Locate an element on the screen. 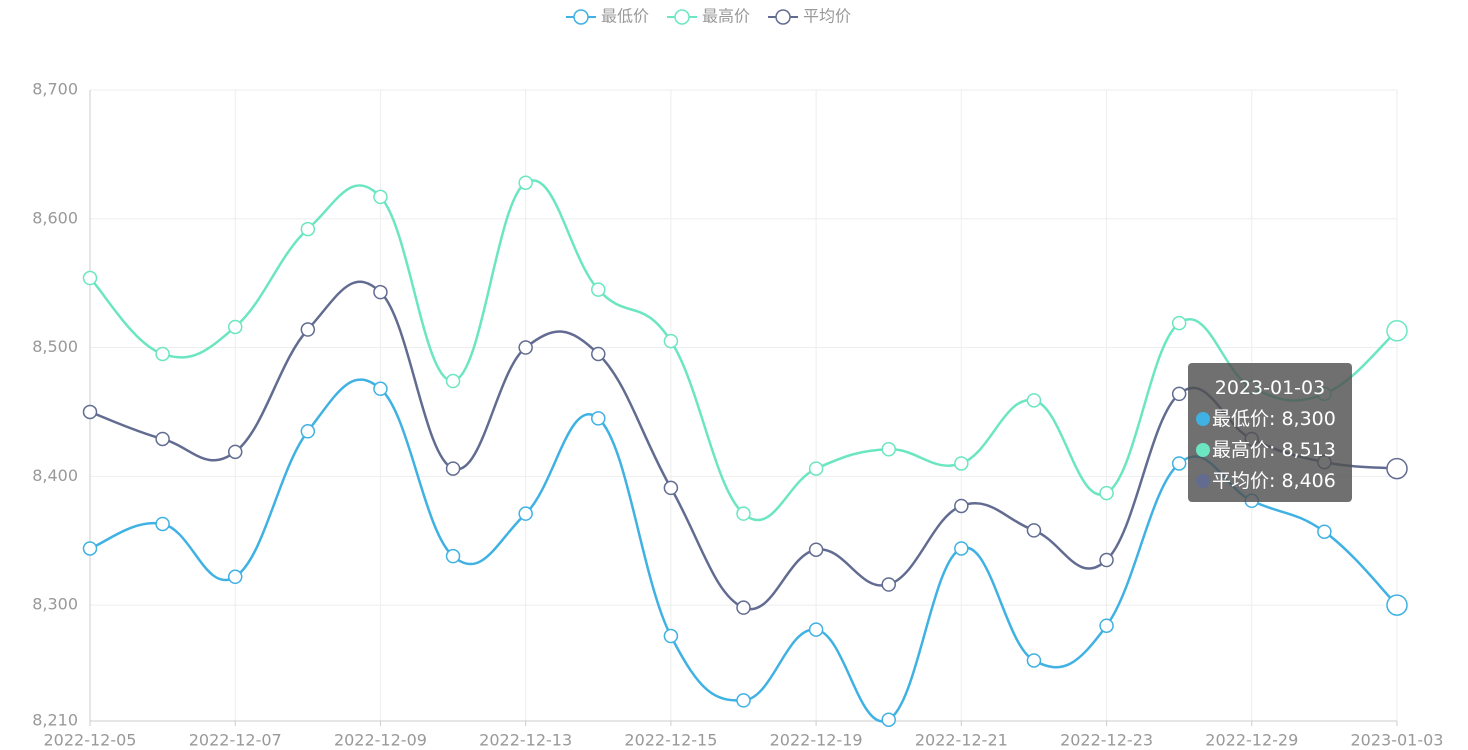 The width and height of the screenshot is (1468, 750). tooltip-text: 最低价: 8,300 is located at coordinates (1274, 419).